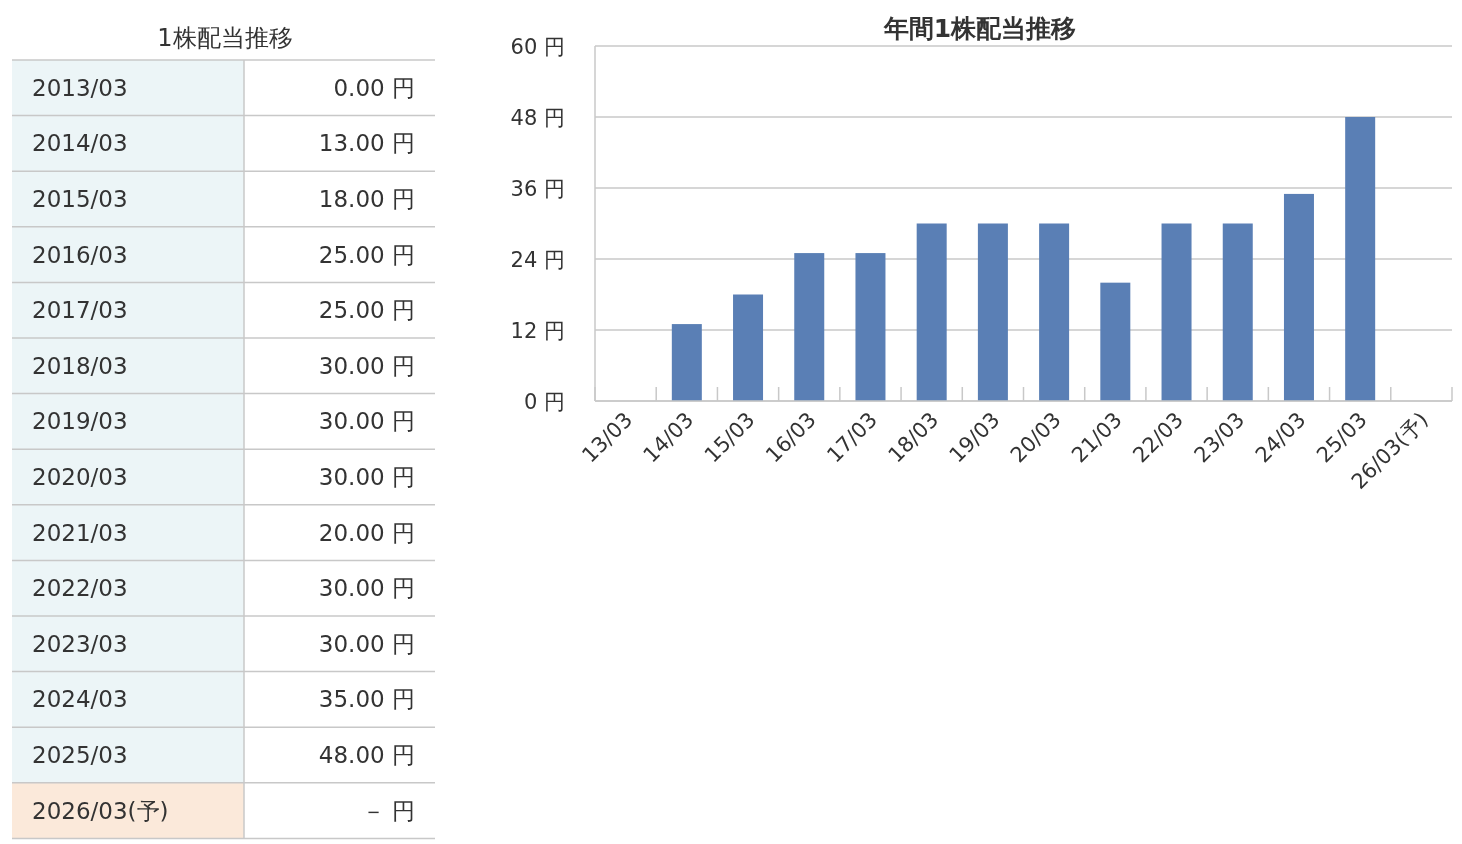 The width and height of the screenshot is (1462, 844). What do you see at coordinates (80, 643) in the screenshot?
I see `category-label: 2023/03` at bounding box center [80, 643].